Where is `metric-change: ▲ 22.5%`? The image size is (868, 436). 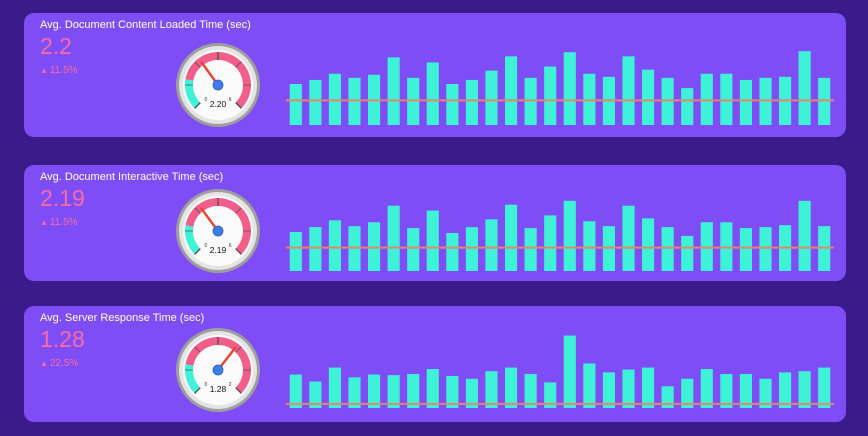 metric-change: ▲ 22.5% is located at coordinates (59, 363).